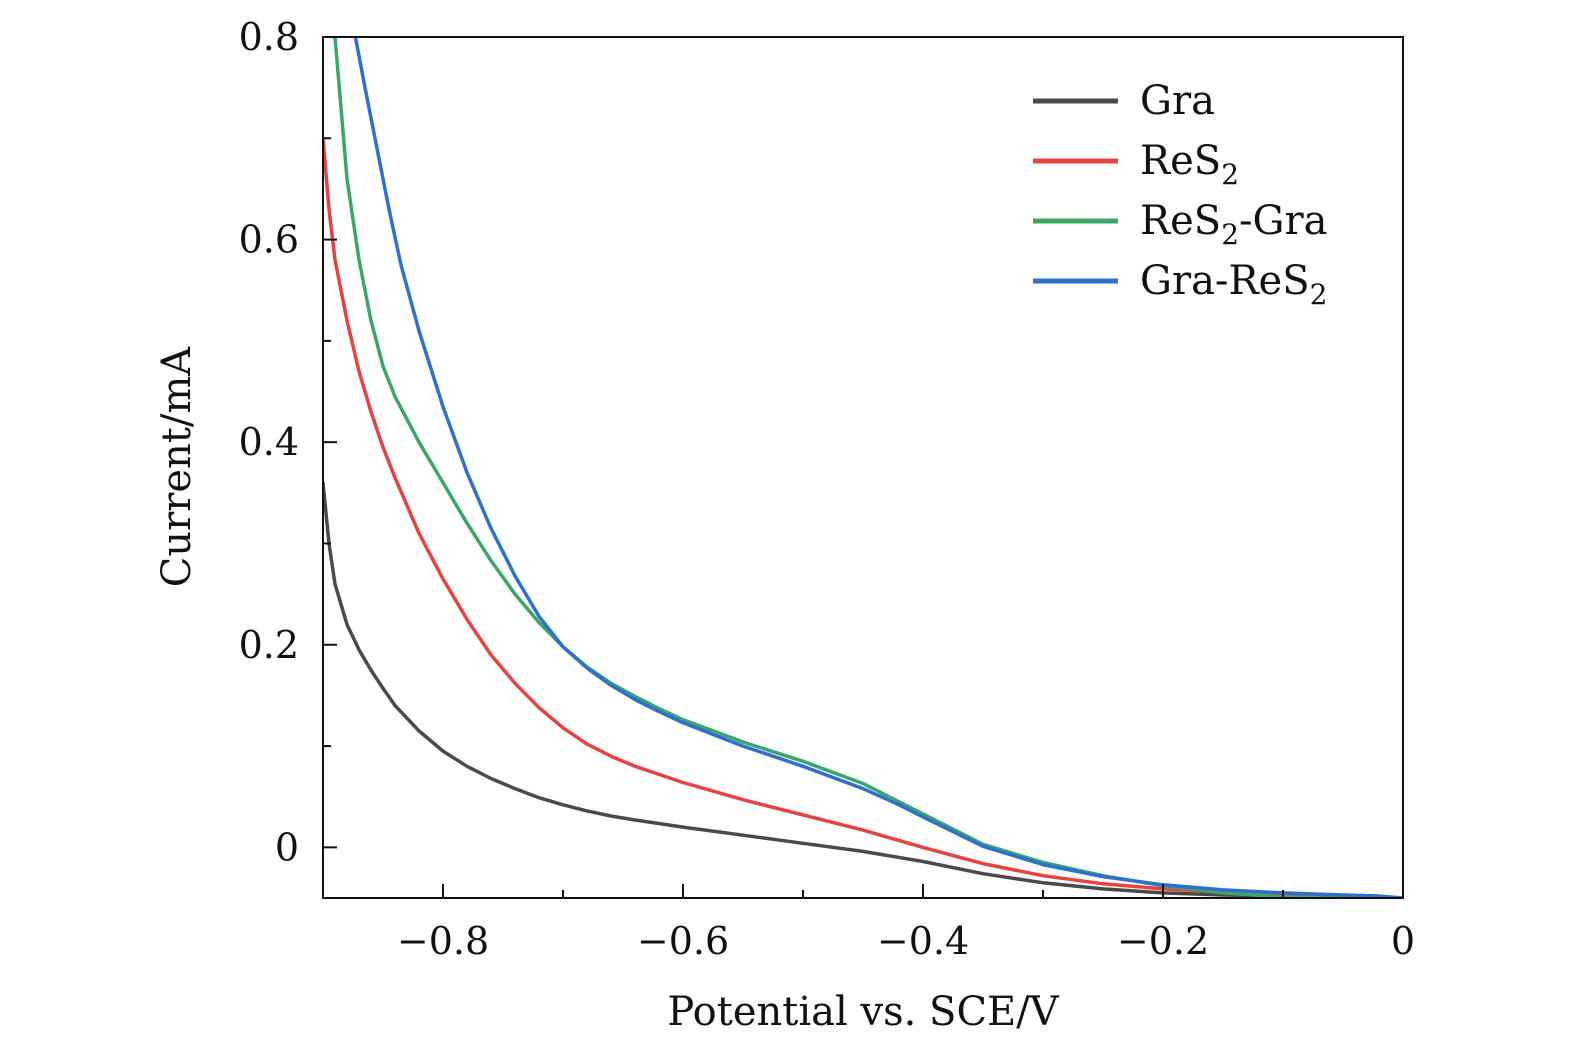 The height and width of the screenshot is (1053, 1575). Describe the element at coordinates (1177, 101) in the screenshot. I see `legend-label-0: Gra` at that location.